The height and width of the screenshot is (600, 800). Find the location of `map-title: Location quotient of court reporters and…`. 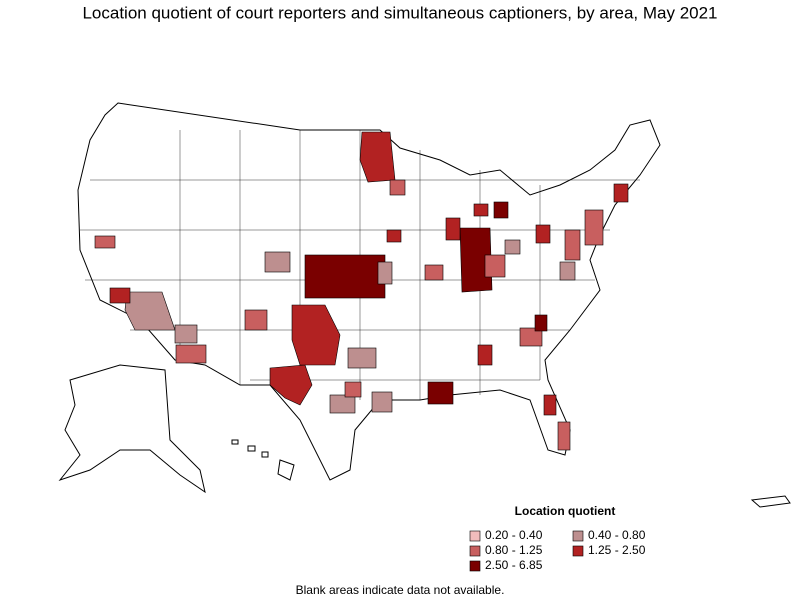

map-title: Location quotient of court reporters and… is located at coordinates (399, 12).